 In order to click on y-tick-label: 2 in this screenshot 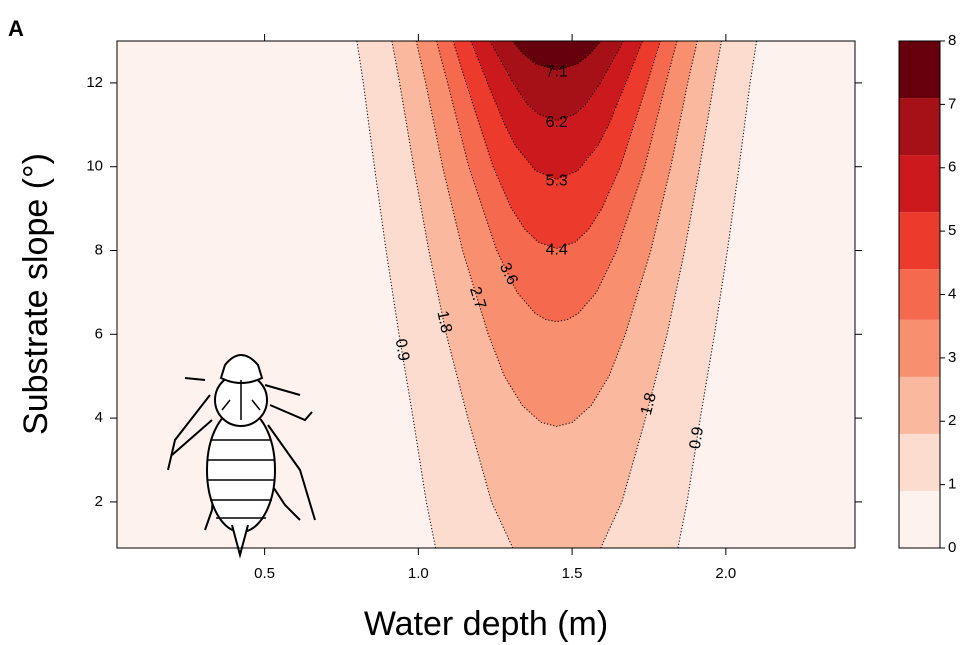, I will do `click(99, 501)`.